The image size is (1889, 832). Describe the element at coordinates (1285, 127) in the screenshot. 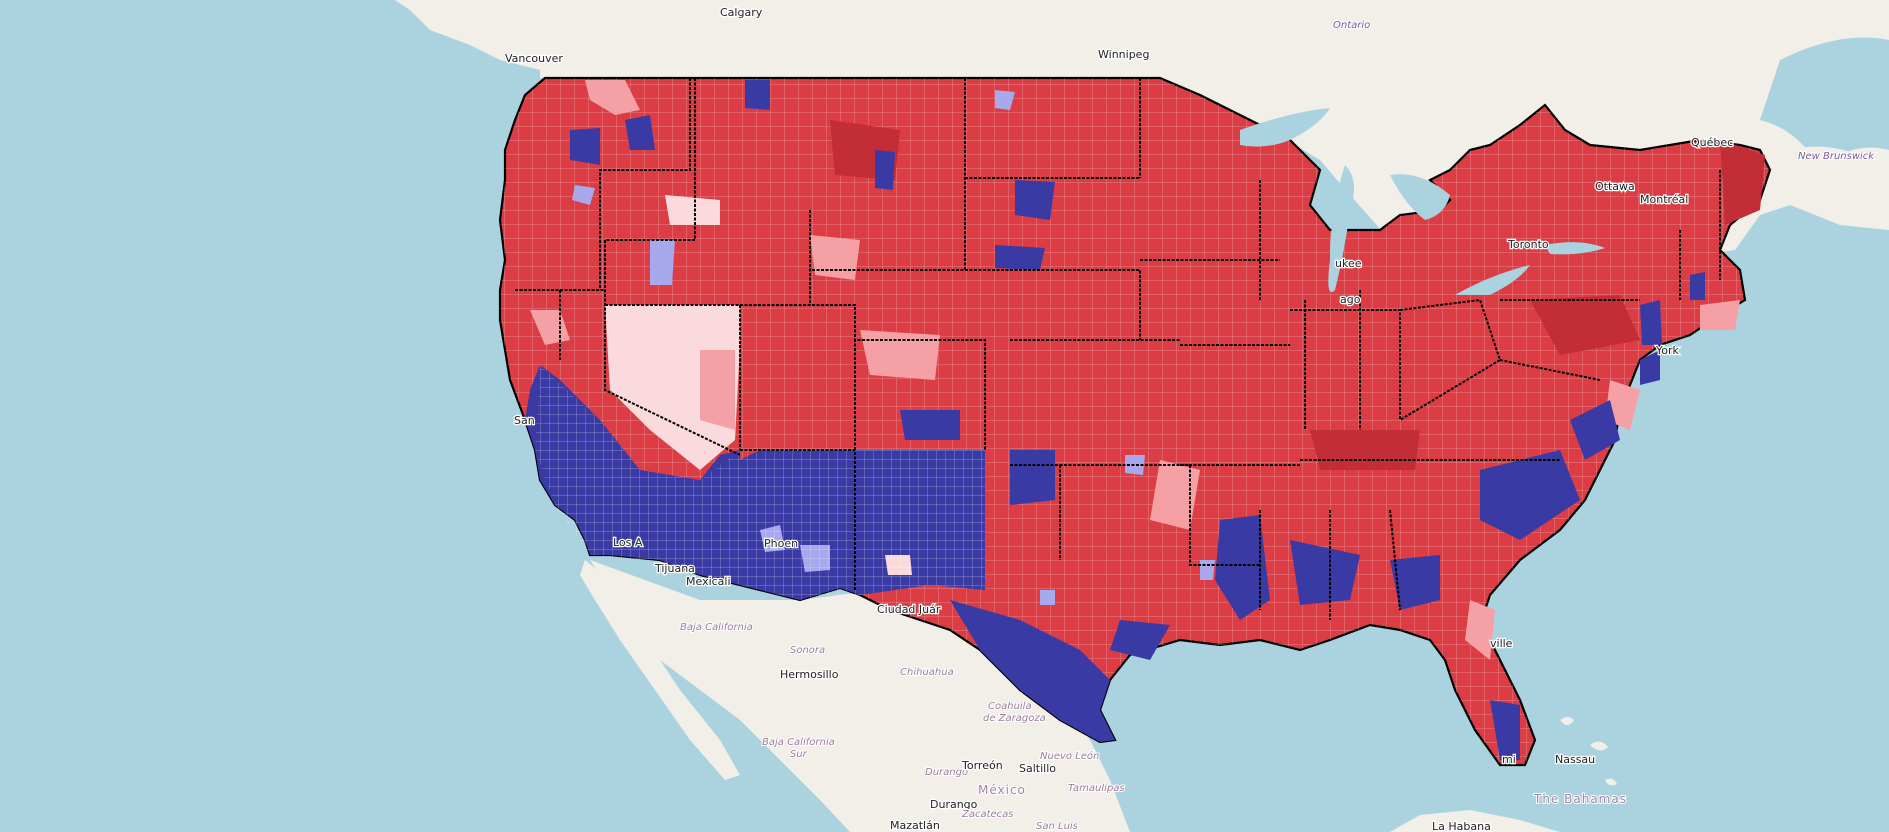

I see `lake-superior` at that location.